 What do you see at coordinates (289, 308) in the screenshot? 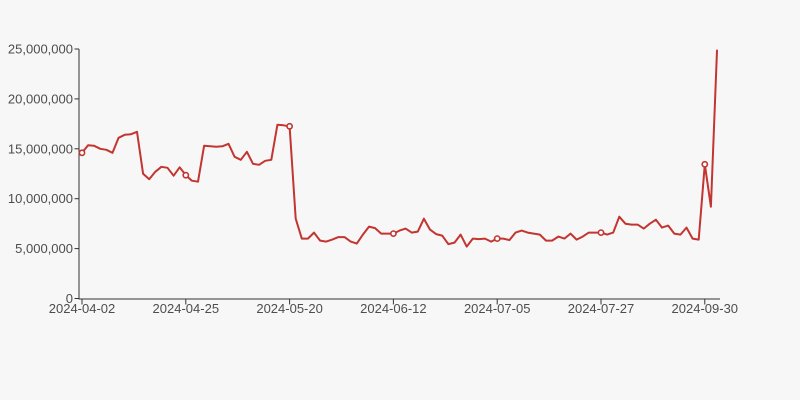
I see `x-axis-label: 2024-05-20` at bounding box center [289, 308].